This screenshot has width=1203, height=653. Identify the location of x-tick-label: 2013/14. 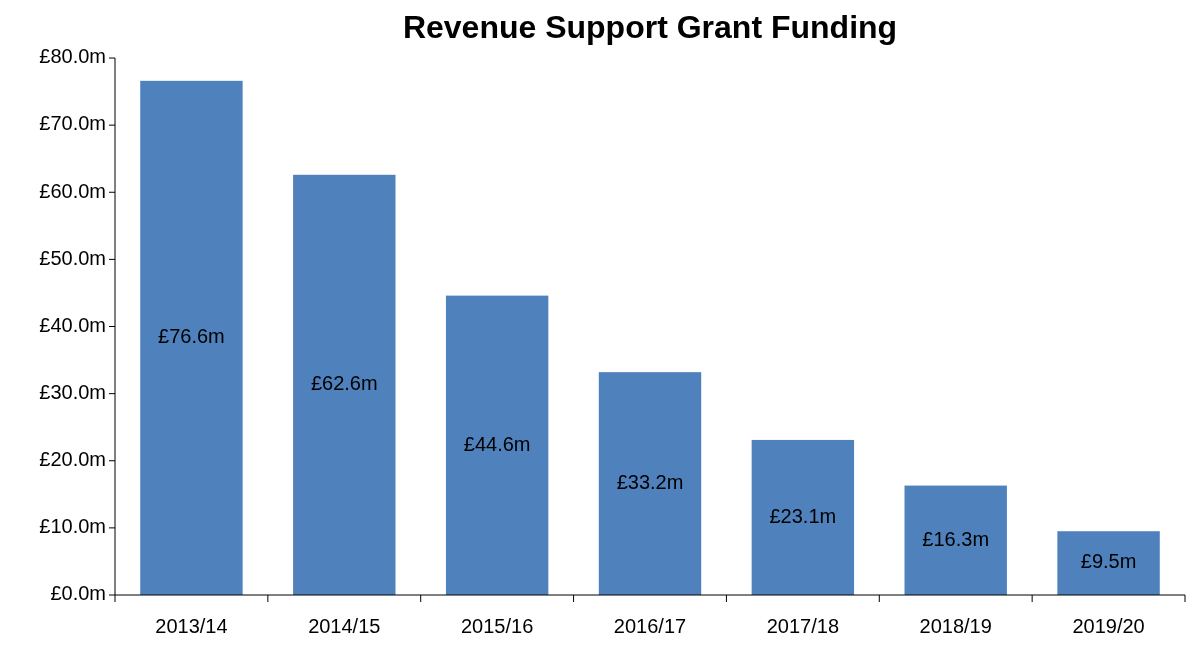
(191, 626).